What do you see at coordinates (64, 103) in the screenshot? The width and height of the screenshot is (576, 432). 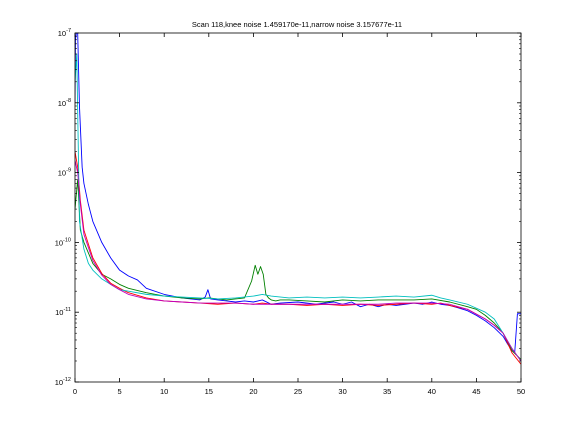 I see `y-tick-label: 10⁻⁸` at bounding box center [64, 103].